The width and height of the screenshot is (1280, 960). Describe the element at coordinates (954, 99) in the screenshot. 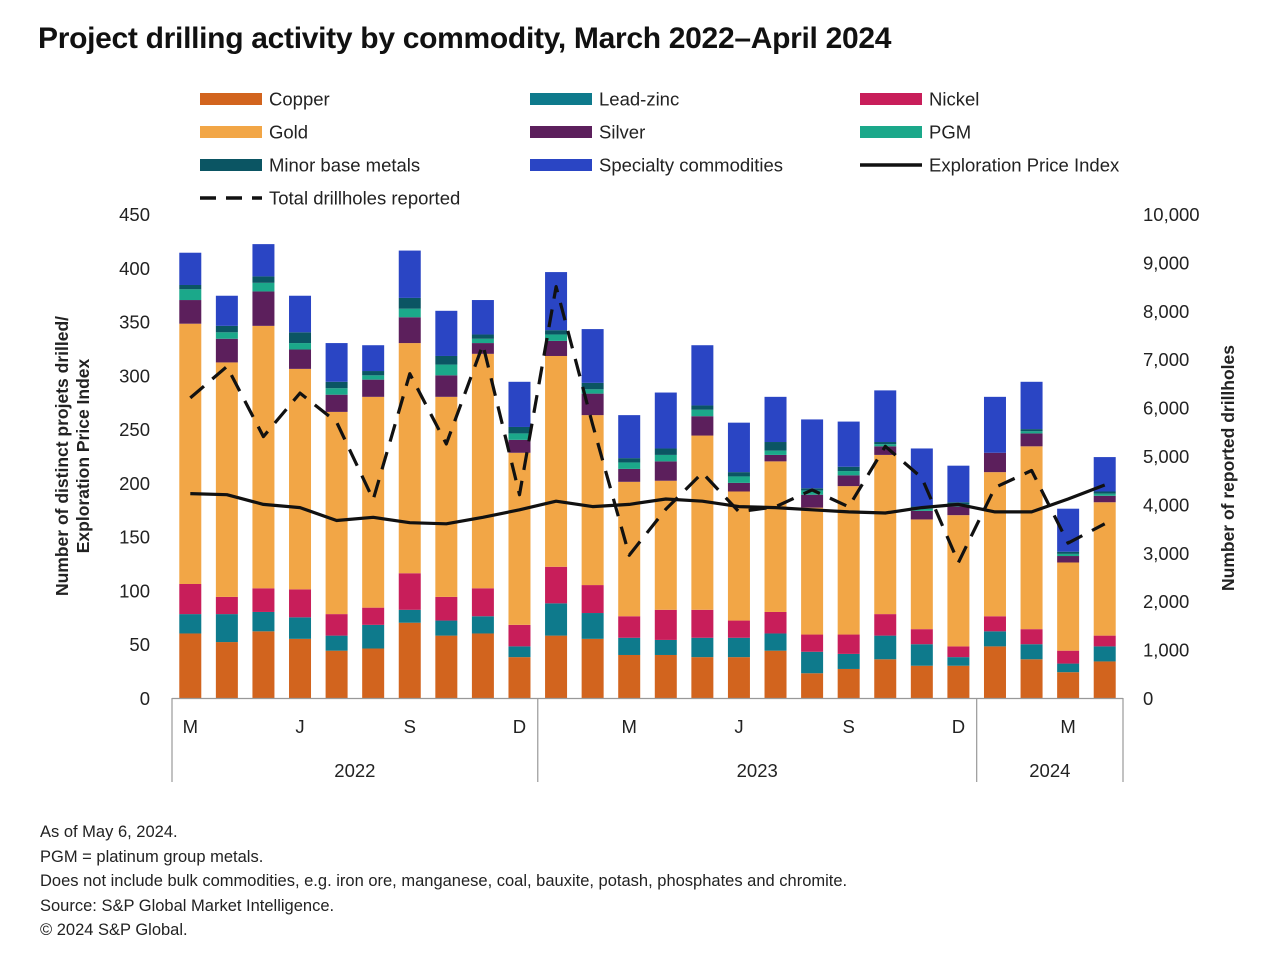

I see `legend-label-nickel: Nickel` at that location.